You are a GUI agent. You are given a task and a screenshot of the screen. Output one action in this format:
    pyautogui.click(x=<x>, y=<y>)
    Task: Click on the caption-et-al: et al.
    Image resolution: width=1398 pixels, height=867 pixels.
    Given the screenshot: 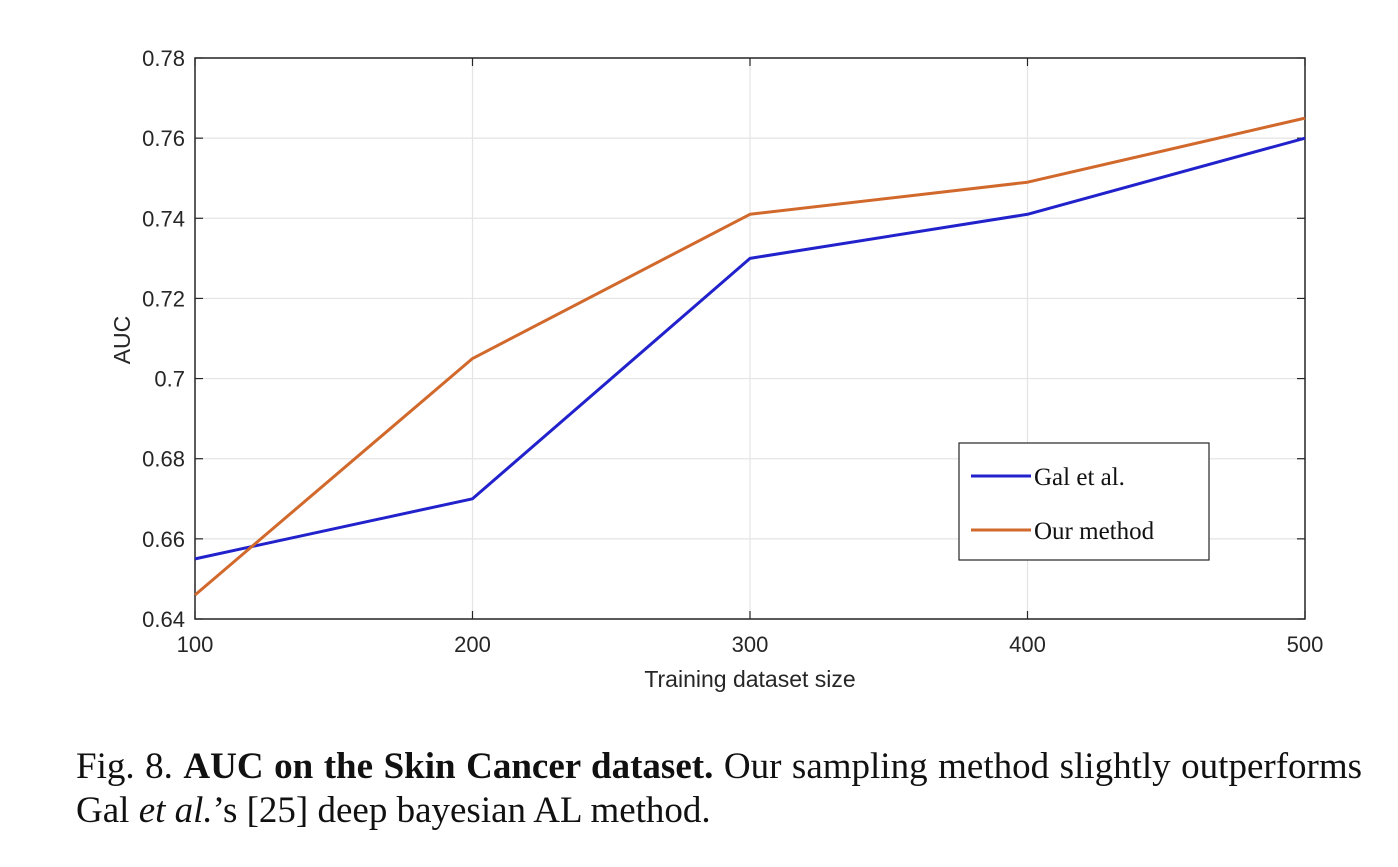 What is the action you would take?
    pyautogui.click(x=175, y=810)
    